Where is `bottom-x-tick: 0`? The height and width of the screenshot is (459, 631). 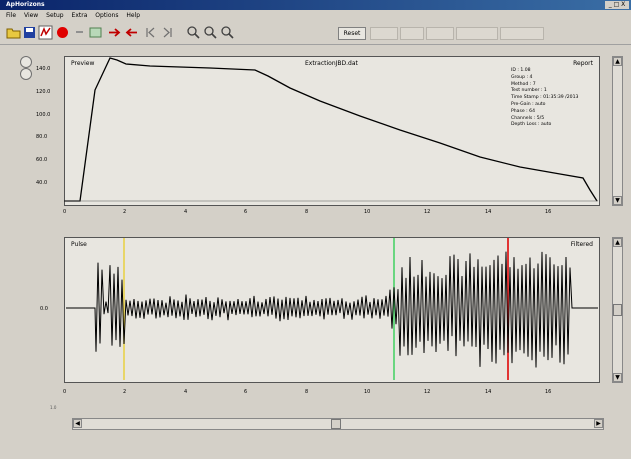 bottom-x-tick: 0 is located at coordinates (65, 392).